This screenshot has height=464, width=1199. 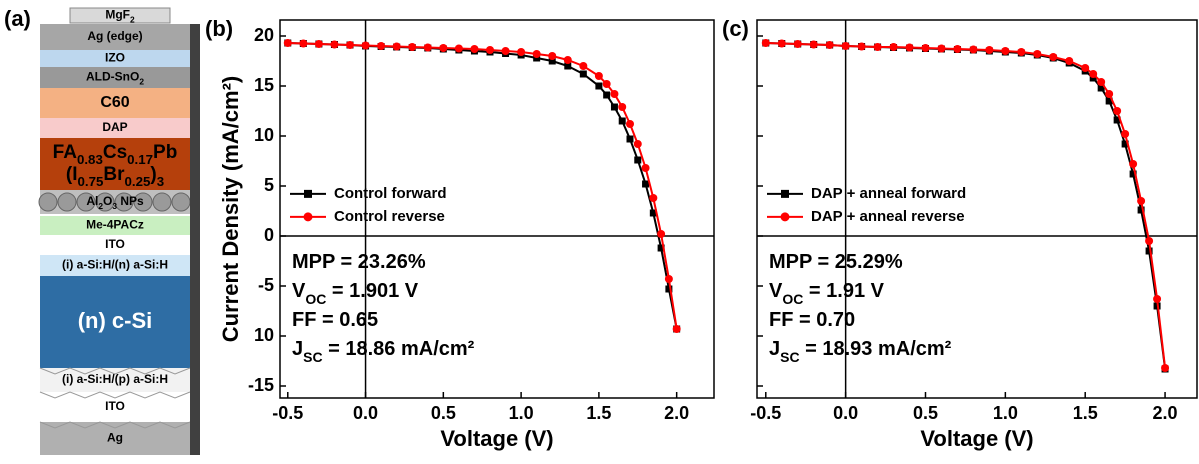 I want to click on annotation: VOC = 1.901 V, so click(x=355, y=293).